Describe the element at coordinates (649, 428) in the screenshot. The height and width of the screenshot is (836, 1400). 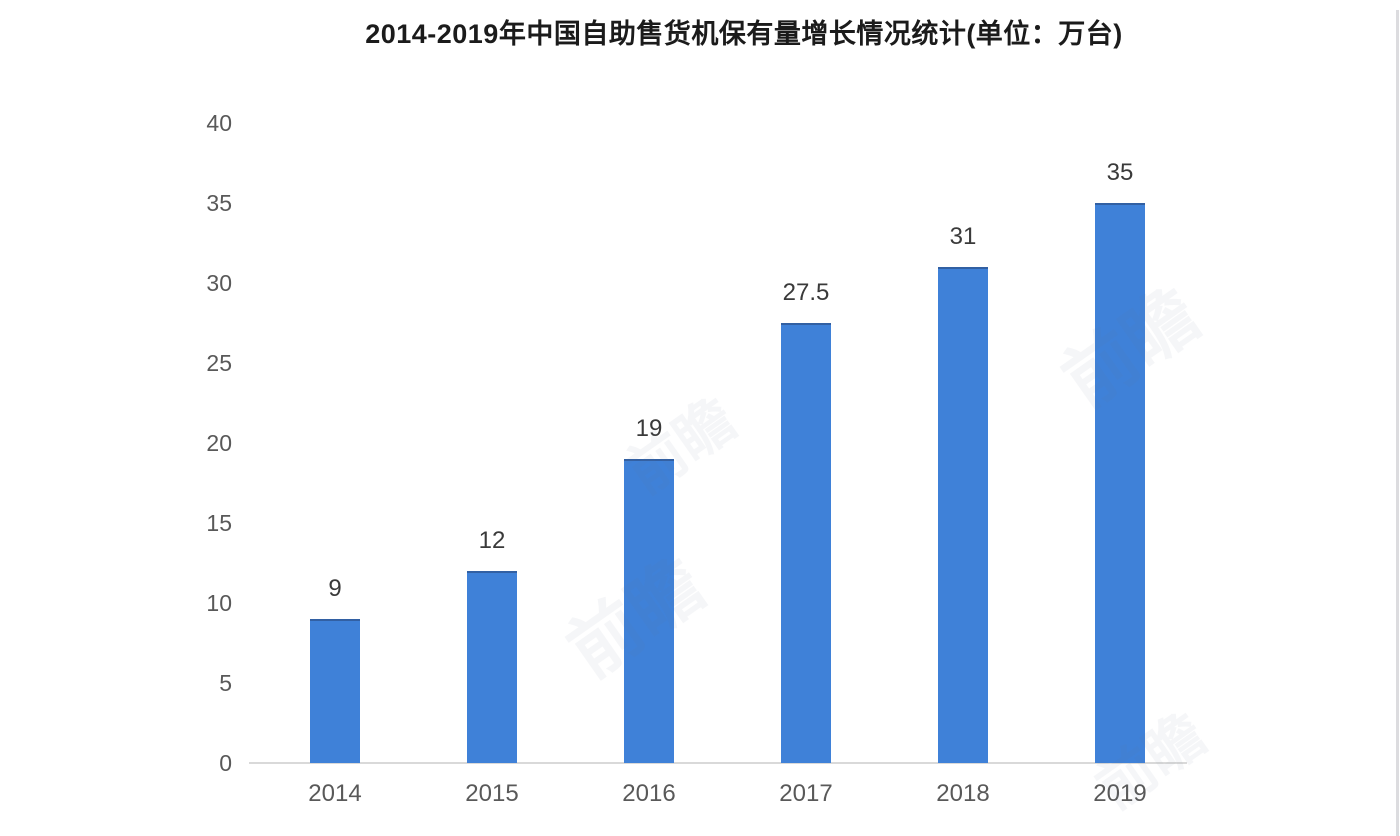
I see `value-label-2016: 19` at that location.